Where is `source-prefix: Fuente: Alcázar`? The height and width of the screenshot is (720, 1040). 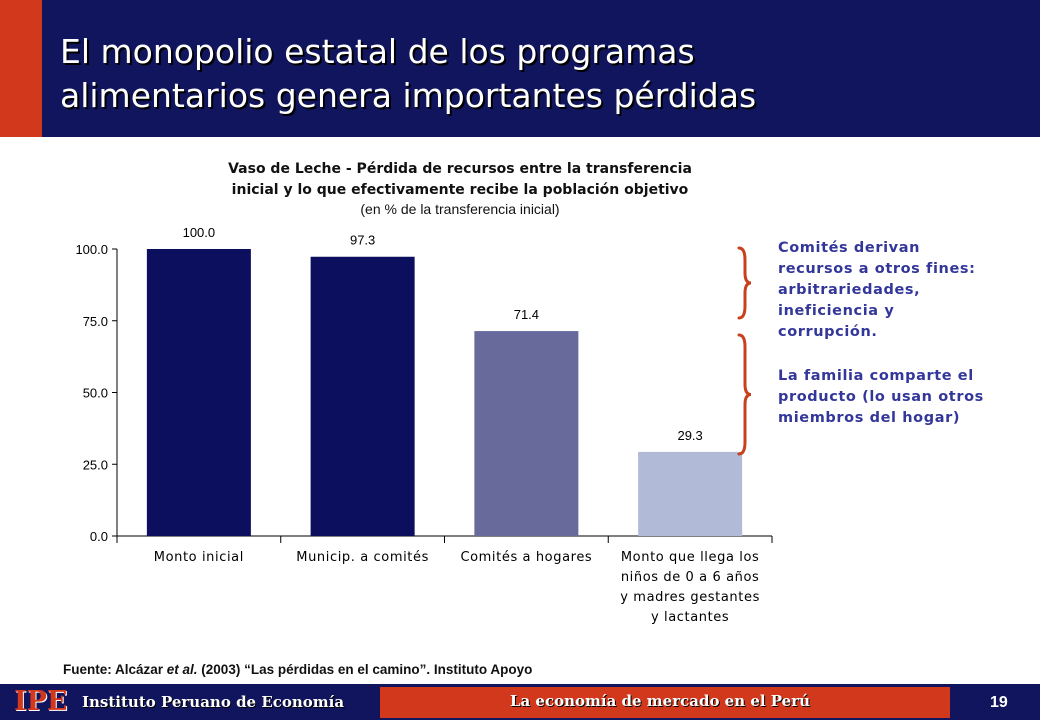
source-prefix: Fuente: Alcázar is located at coordinates (115, 669).